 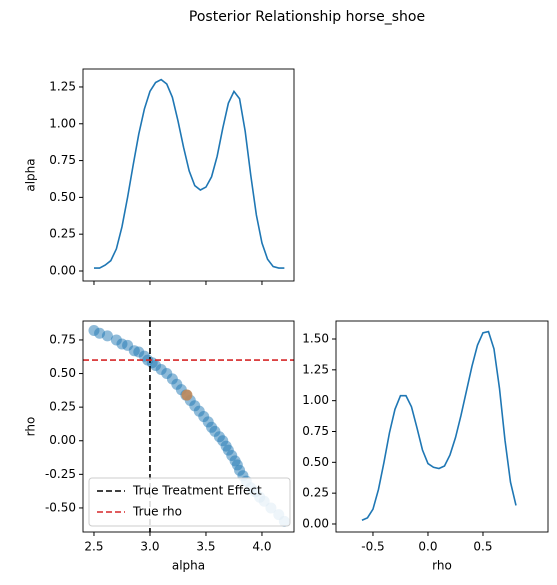 What do you see at coordinates (93, 547) in the screenshot?
I see `x-tick-label: 2.5` at bounding box center [93, 547].